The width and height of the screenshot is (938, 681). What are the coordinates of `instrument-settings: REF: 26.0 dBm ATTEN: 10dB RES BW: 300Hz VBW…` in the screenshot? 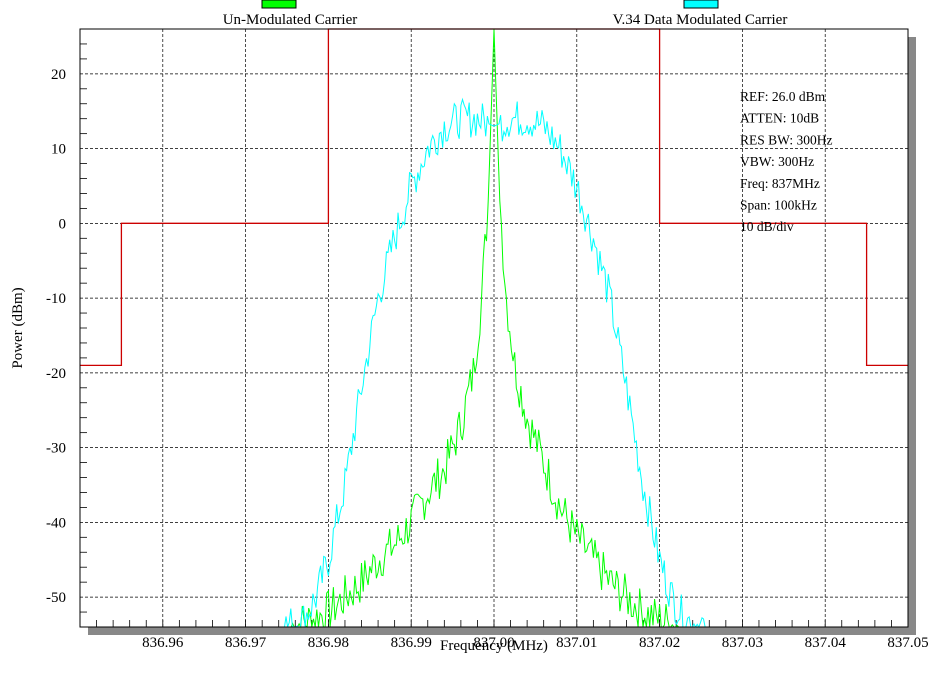 It's located at (786, 161).